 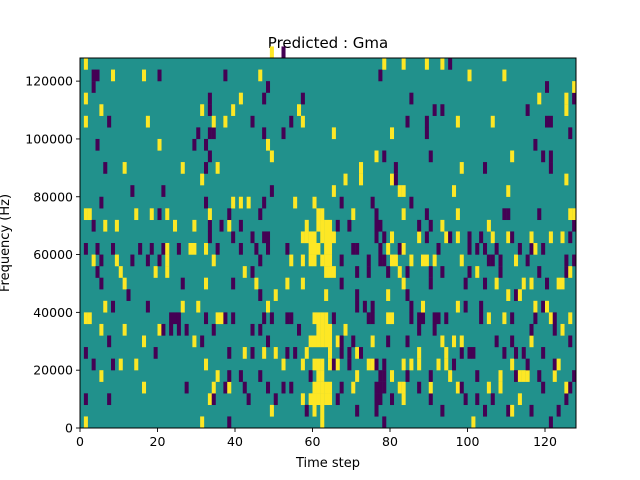 What do you see at coordinates (52, 255) in the screenshot?
I see `y-axis: 0 20000 40000 60000 80000 100000 120000` at bounding box center [52, 255].